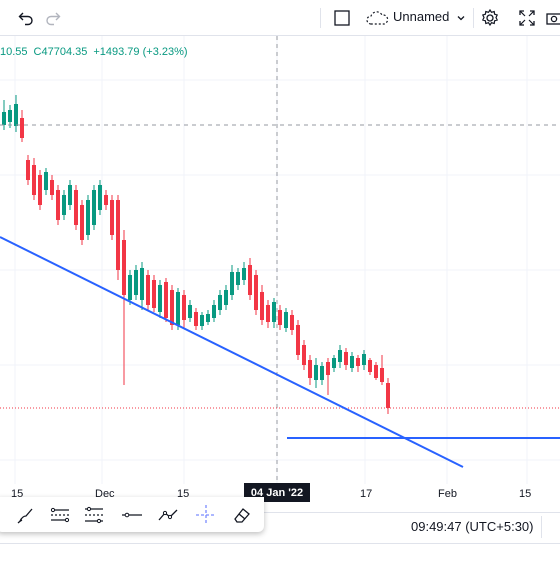  Describe the element at coordinates (280, 18) in the screenshot. I see `top-toolbar: Unnamed` at that location.